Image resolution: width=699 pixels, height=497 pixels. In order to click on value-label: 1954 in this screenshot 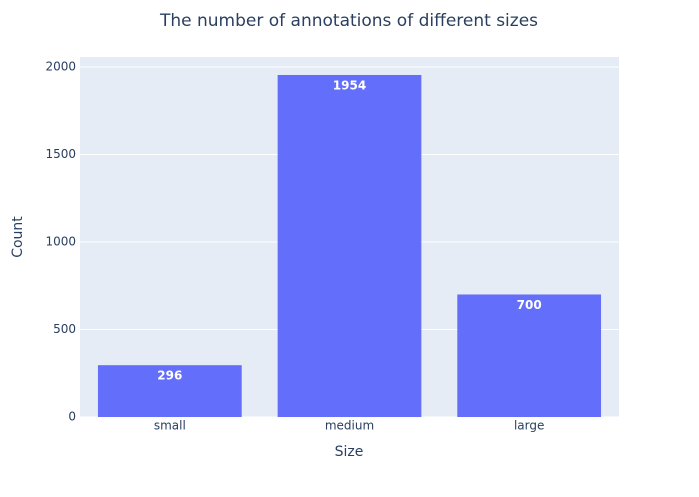, I will do `click(349, 85)`.